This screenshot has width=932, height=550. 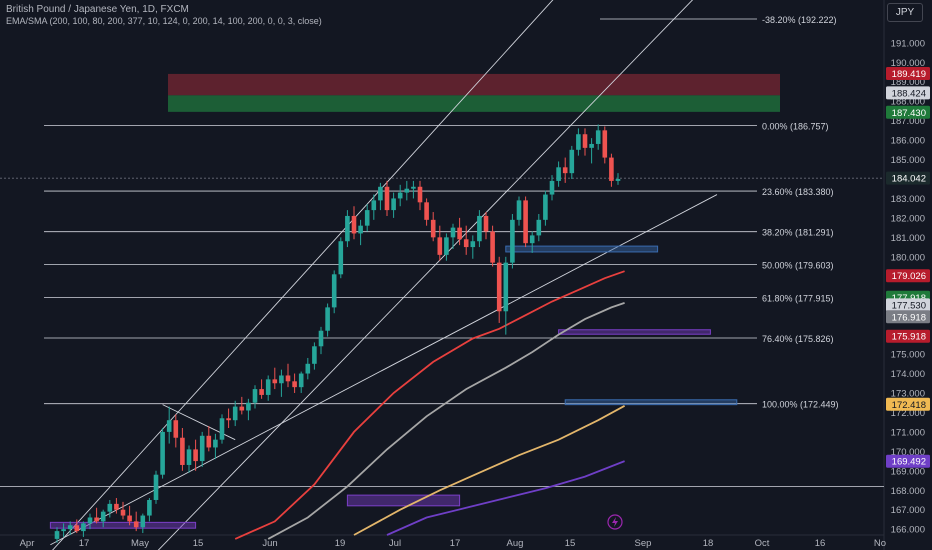 I want to click on trend-line, so click(x=199, y=422).